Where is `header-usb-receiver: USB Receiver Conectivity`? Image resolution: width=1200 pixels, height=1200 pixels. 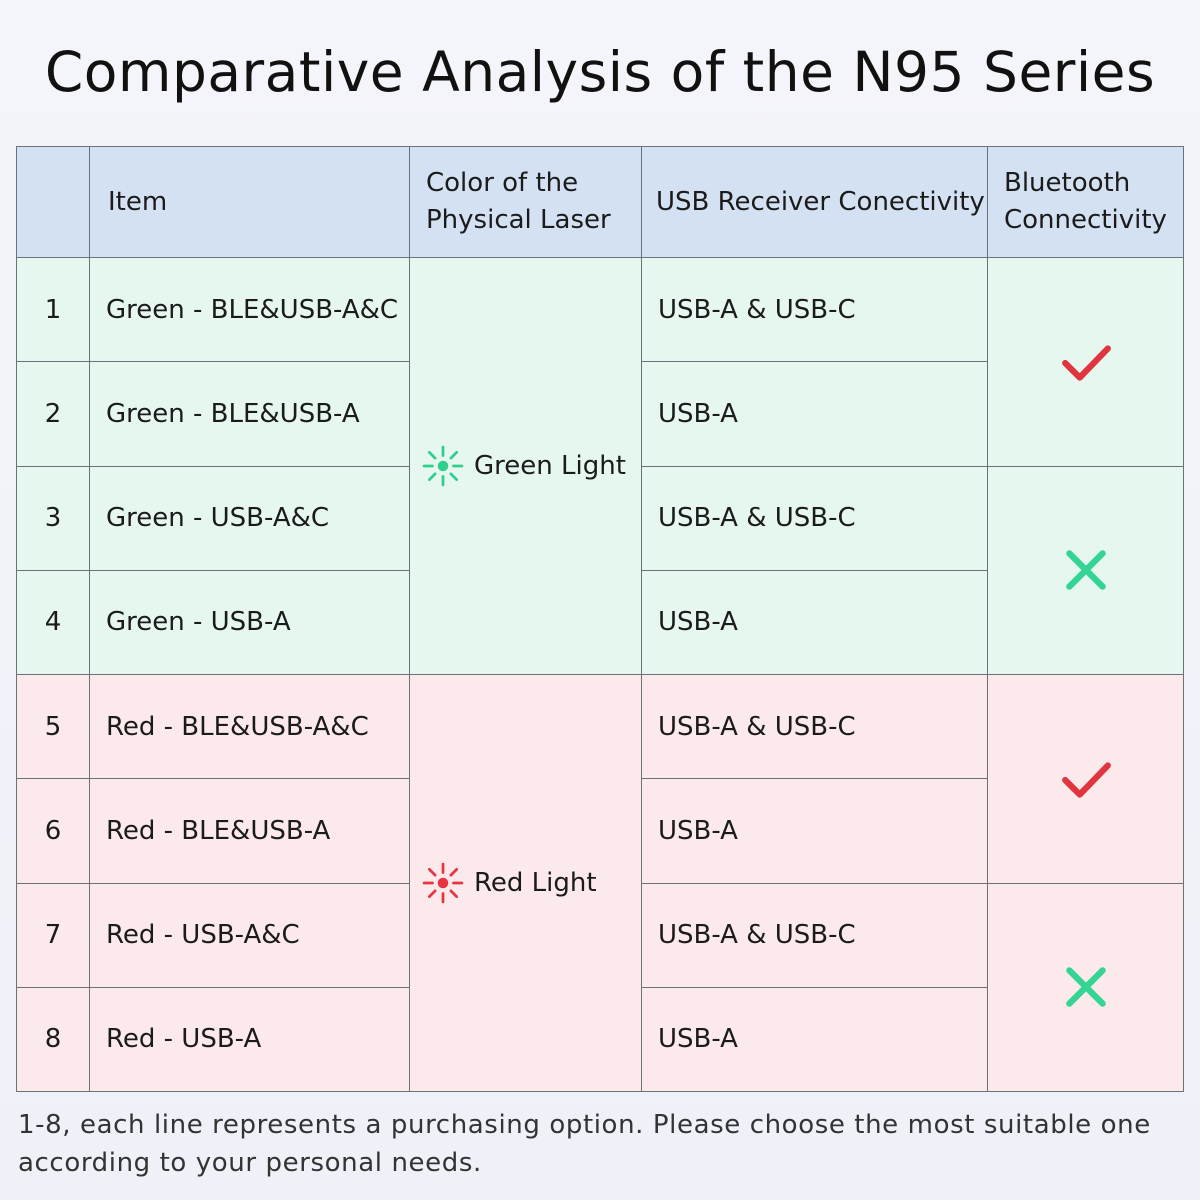 header-usb-receiver: USB Receiver Conectivity is located at coordinates (814, 202).